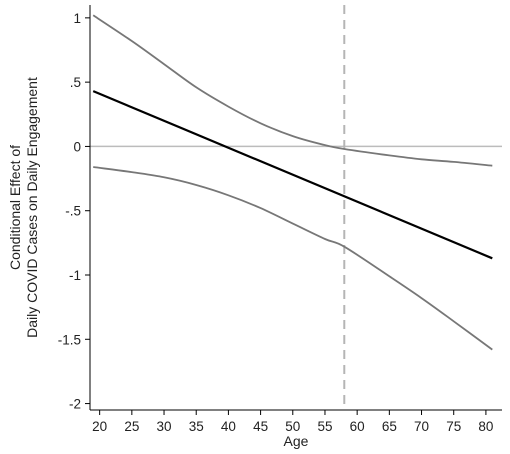  I want to click on x-tick-label: 20, so click(99, 426).